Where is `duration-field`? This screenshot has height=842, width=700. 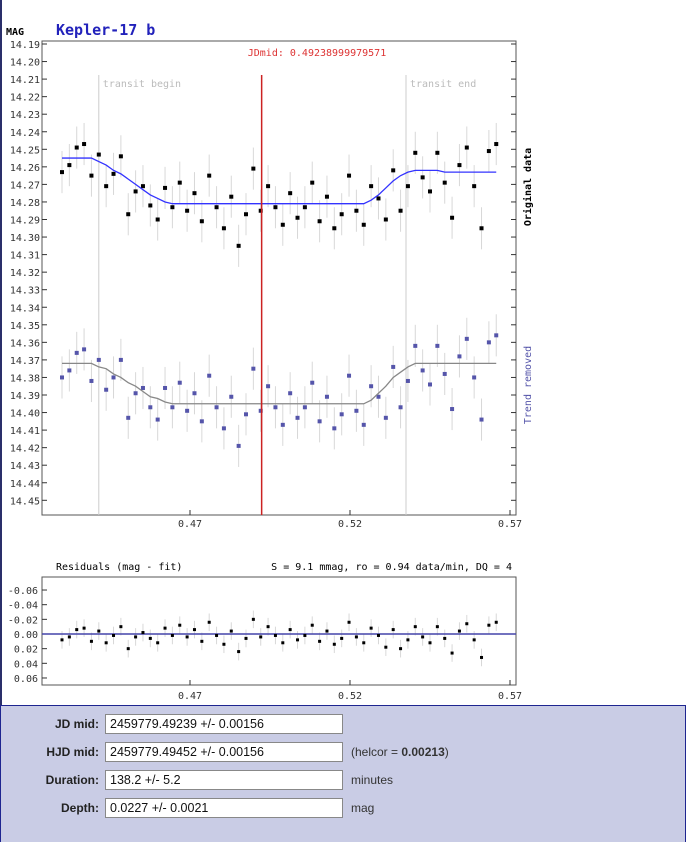 duration-field is located at coordinates (224, 780).